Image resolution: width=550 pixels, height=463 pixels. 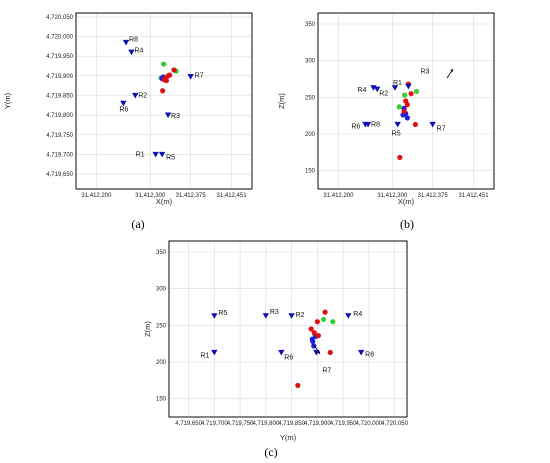 What do you see at coordinates (59, 57) in the screenshot?
I see `y-tick-label: 4,719,950` at bounding box center [59, 57].